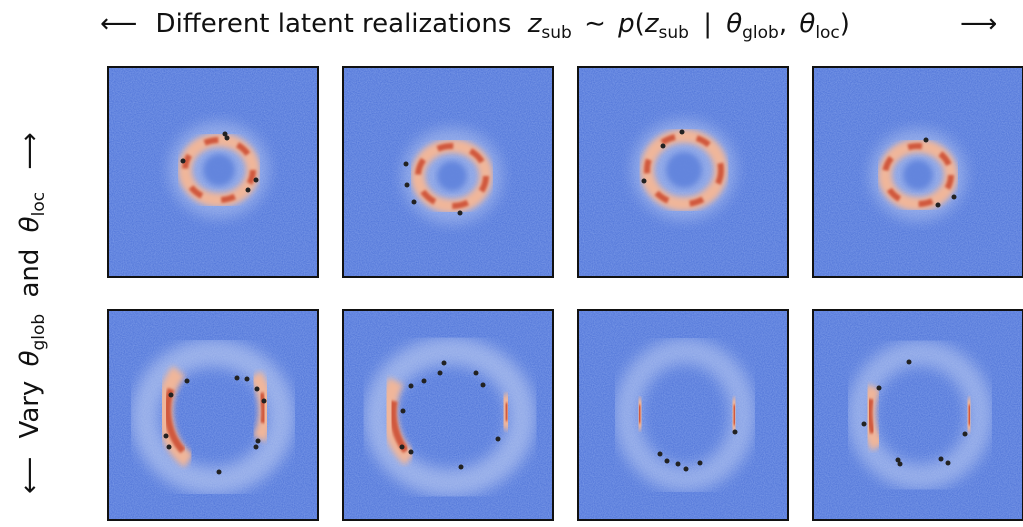 This screenshot has height=527, width=1023. I want to click on panel-row1-col2, so click(448, 172).